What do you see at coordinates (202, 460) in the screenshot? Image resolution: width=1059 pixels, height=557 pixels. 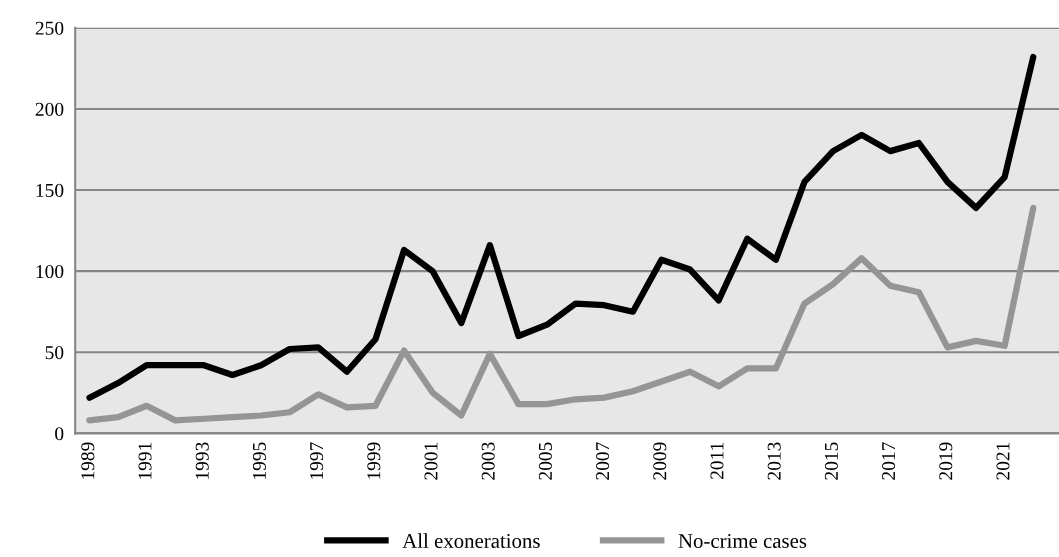 I see `x-tick-label: 1993` at bounding box center [202, 460].